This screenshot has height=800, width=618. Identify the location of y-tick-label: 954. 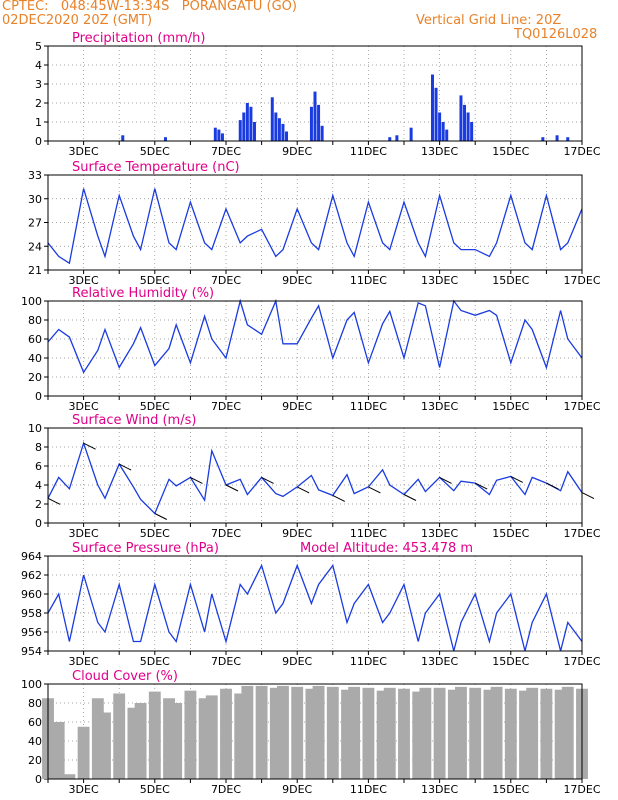
(31, 651).